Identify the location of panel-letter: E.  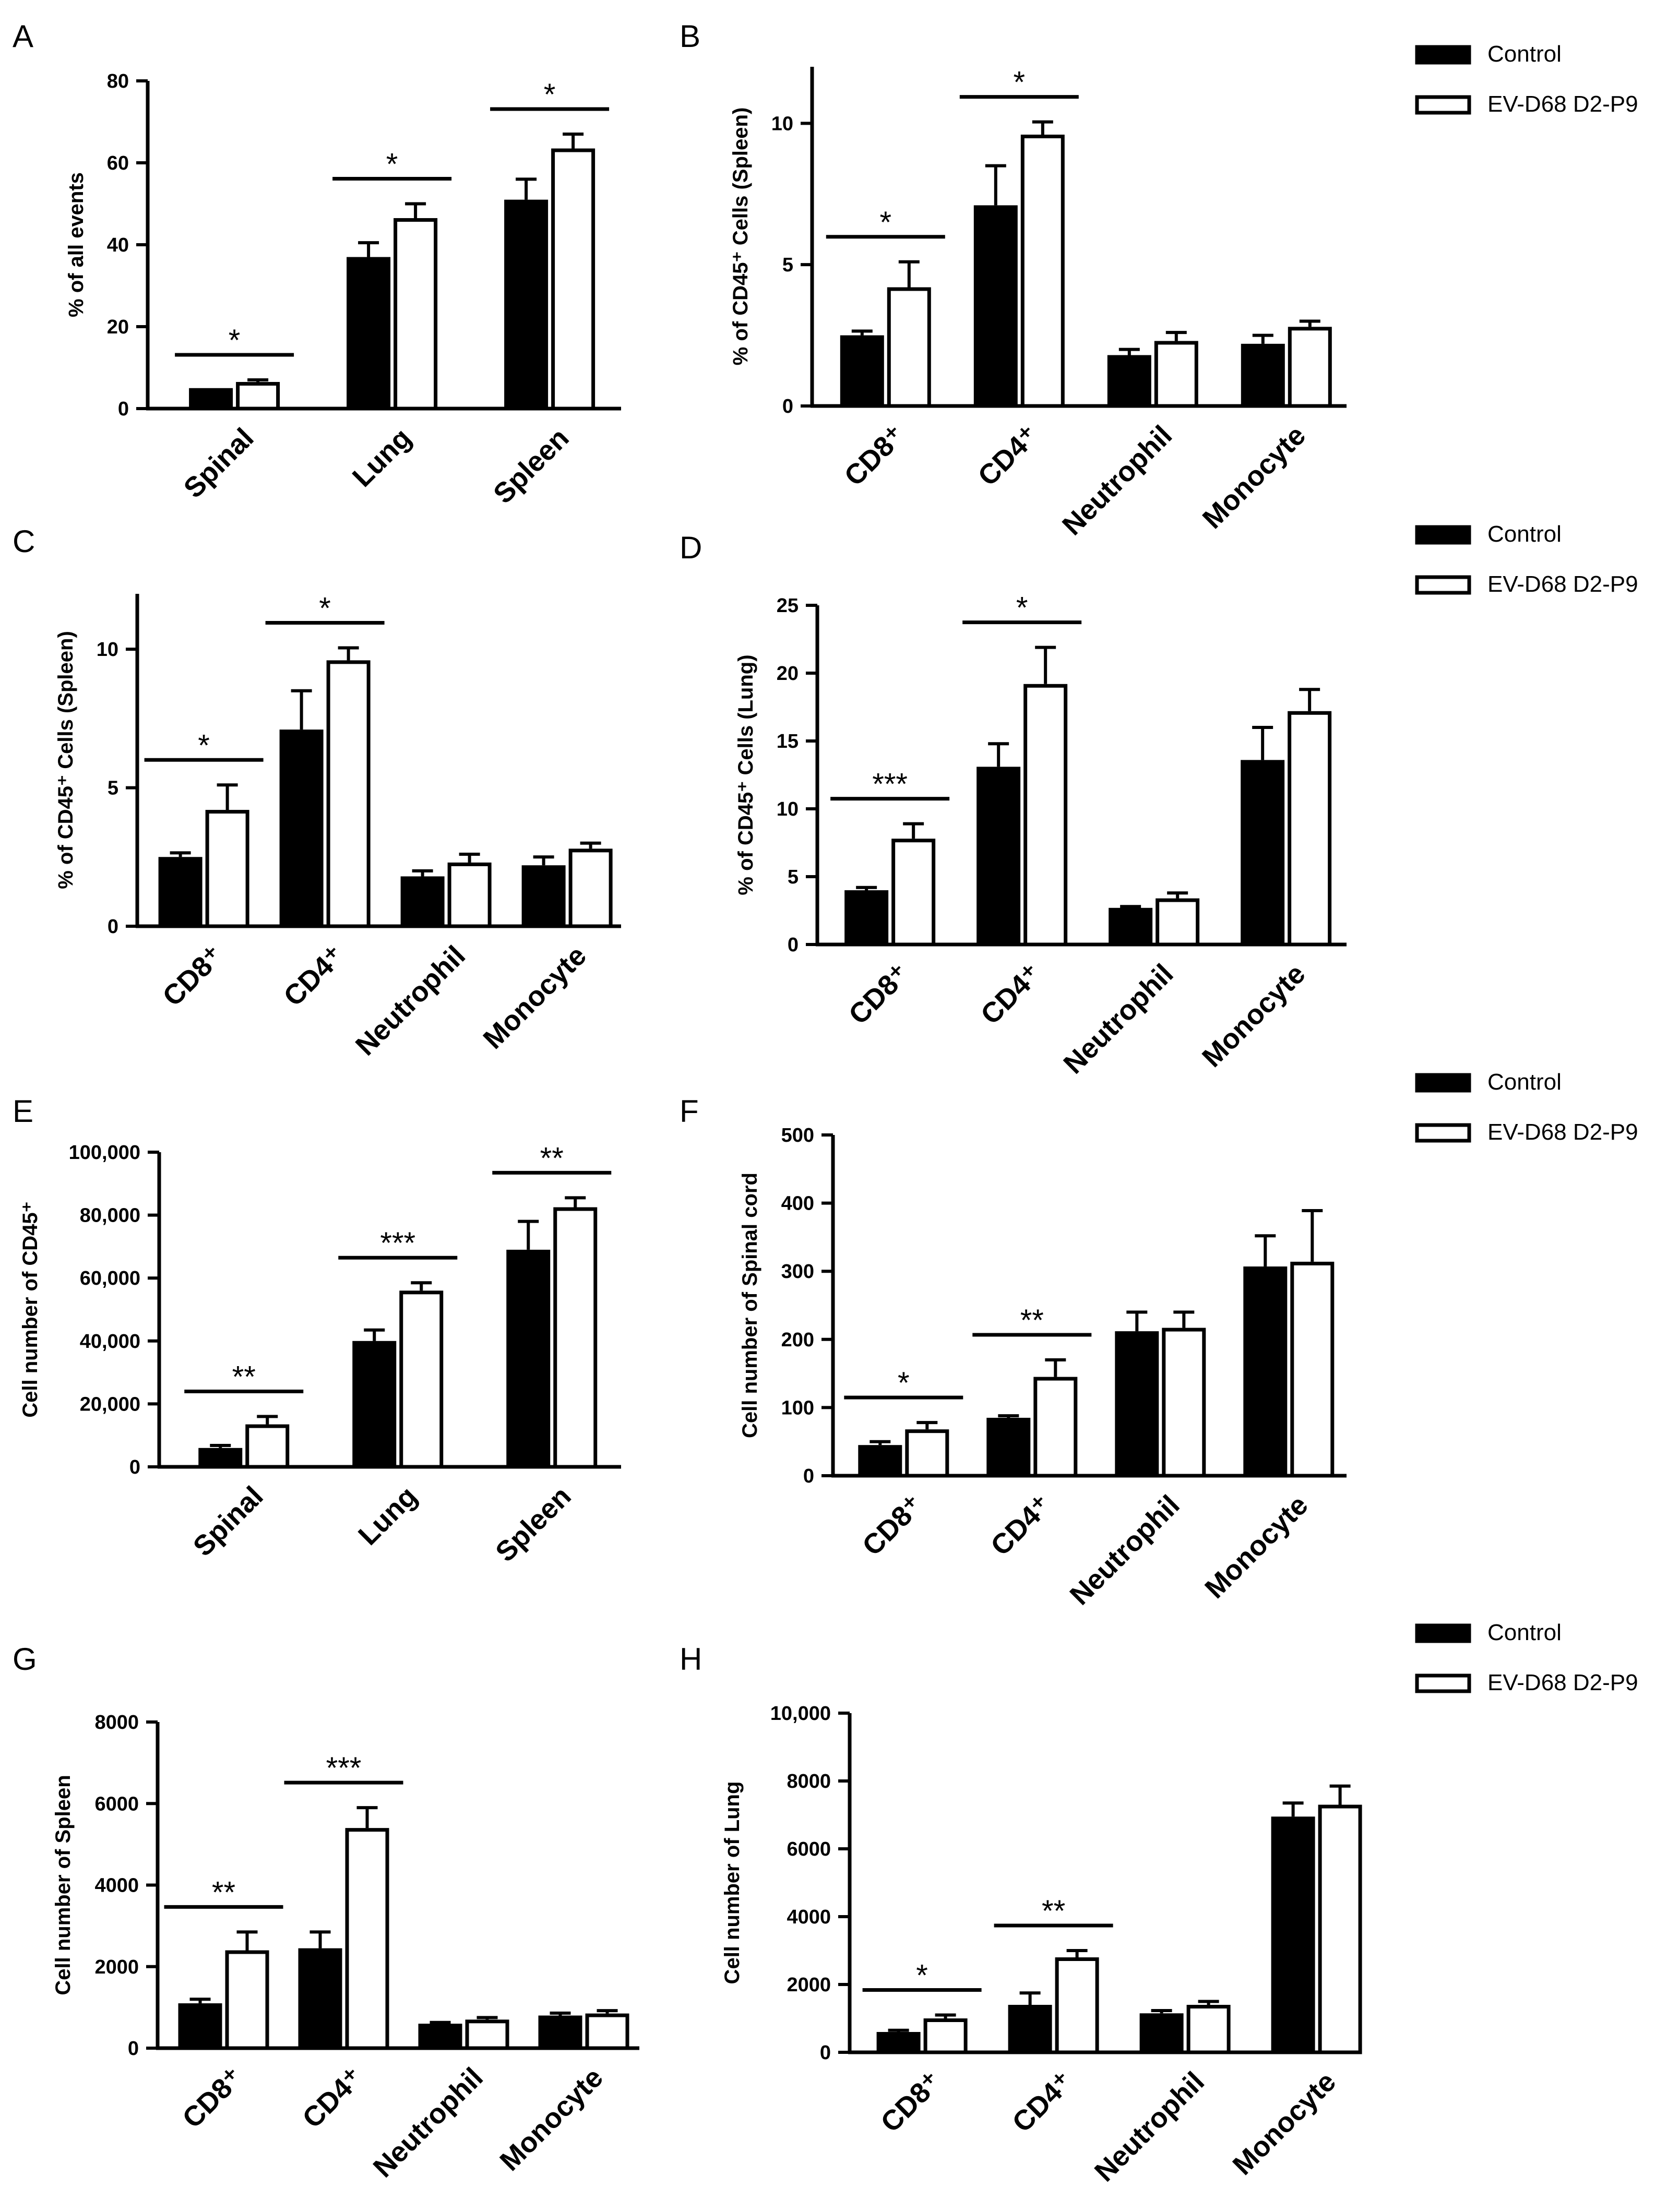
(23, 1112).